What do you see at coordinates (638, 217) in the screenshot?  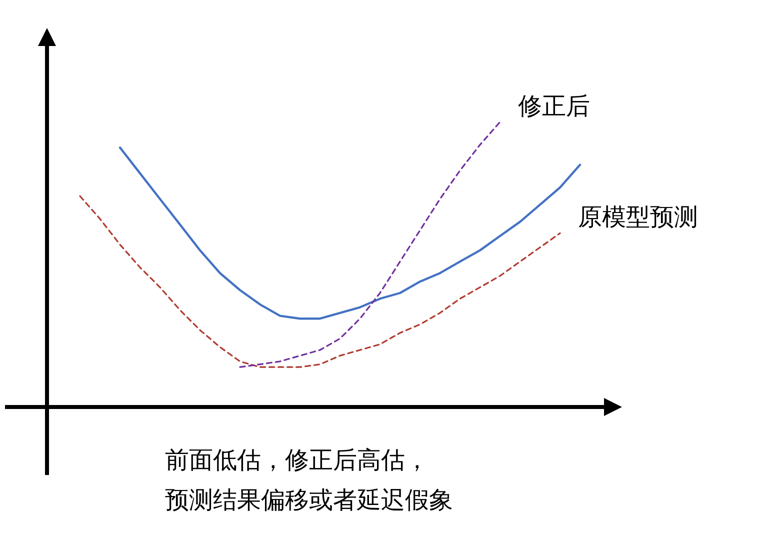 I see `series-label: 原模型预测` at bounding box center [638, 217].